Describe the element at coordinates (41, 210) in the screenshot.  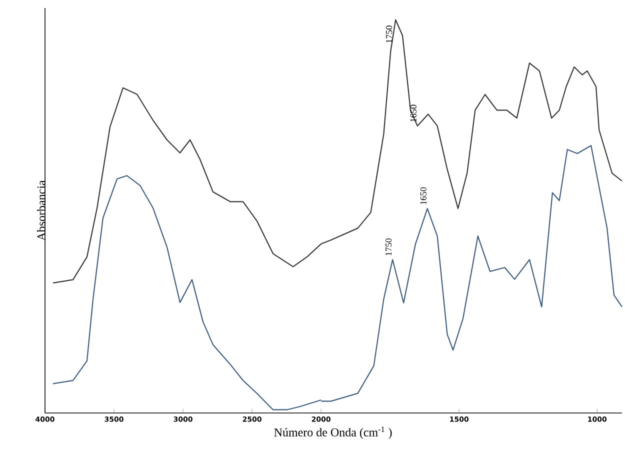
I see `y-axis-title: Absorbancia` at that location.